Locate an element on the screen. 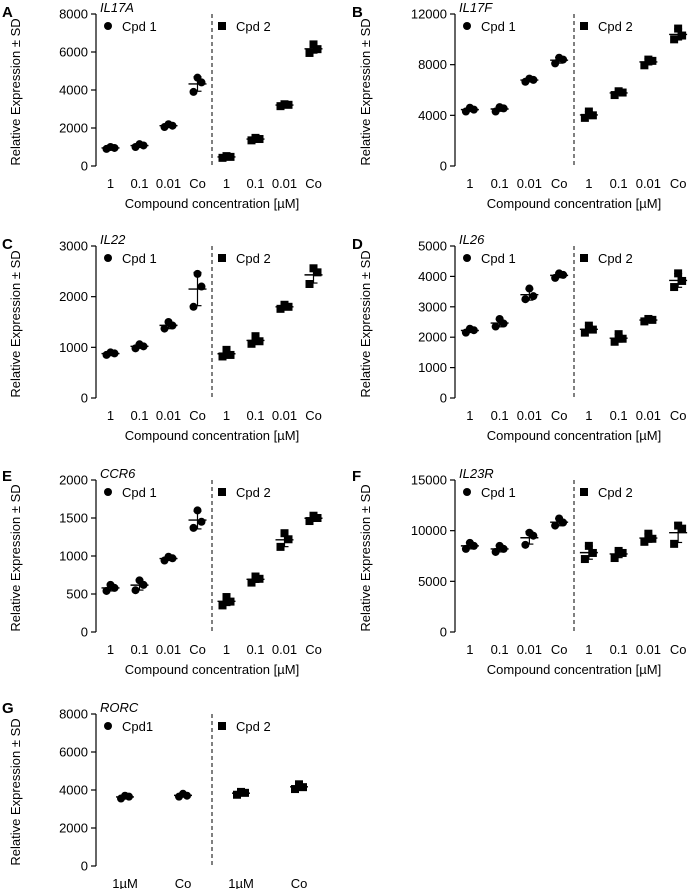 The width and height of the screenshot is (700, 889). panel-letter: B is located at coordinates (357, 12).